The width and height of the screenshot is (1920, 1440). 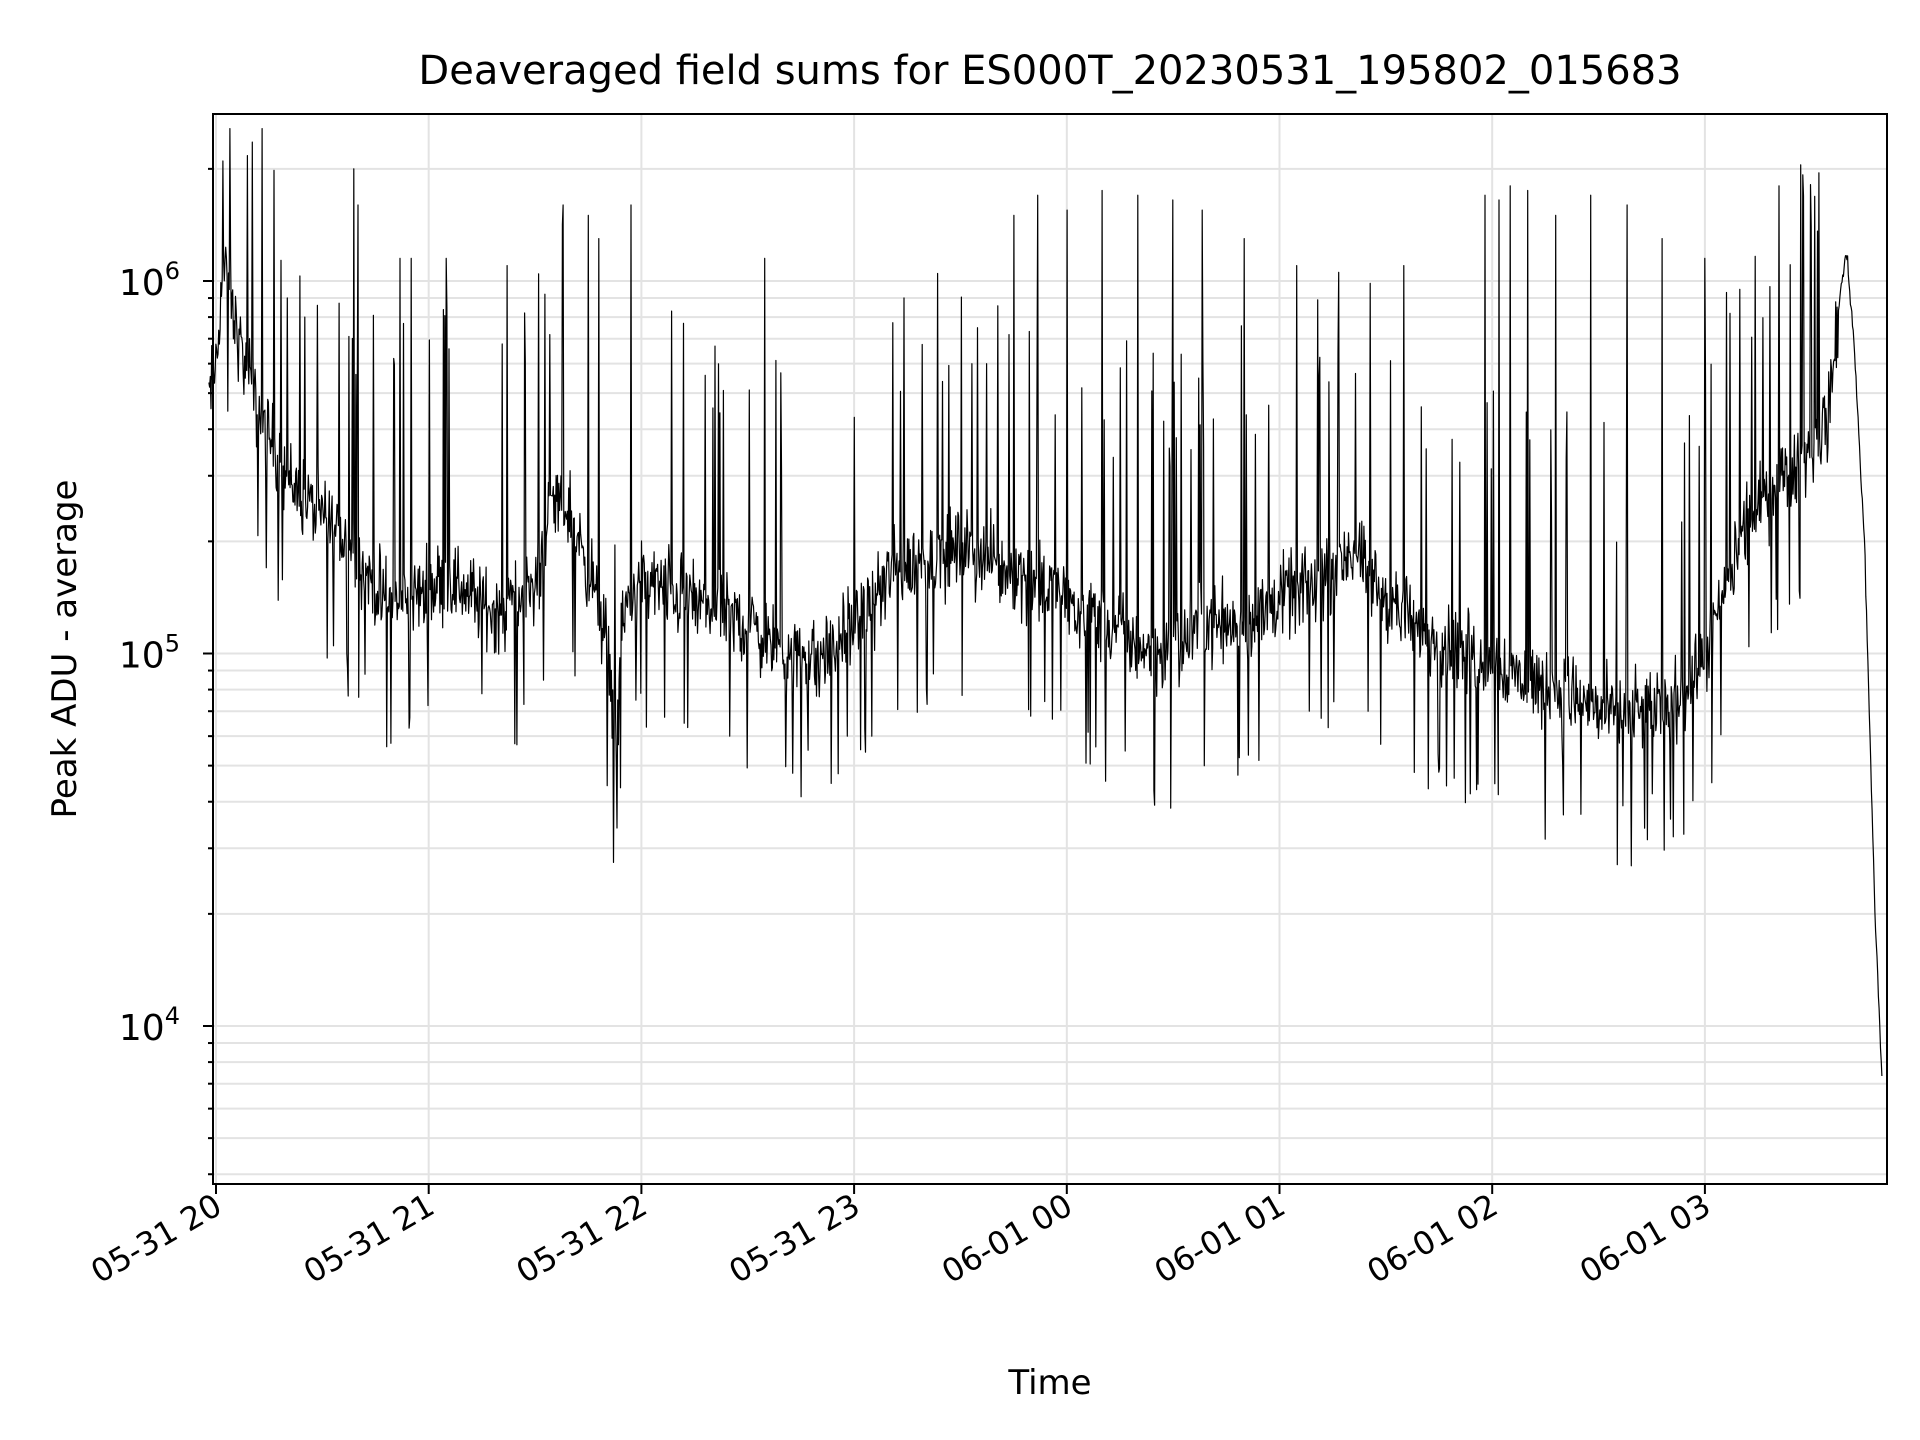 I want to click on y-tick-exponent: 5, so click(x=172, y=644).